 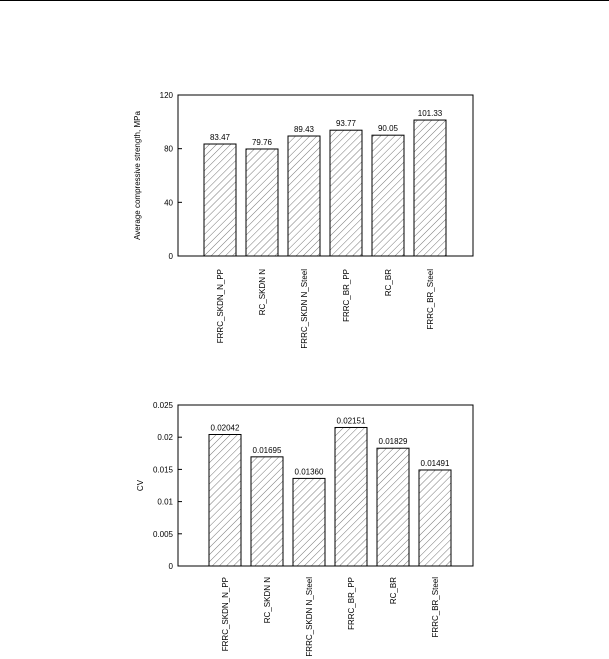 I want to click on bar-value-label: 0.01360, so click(x=309, y=471).